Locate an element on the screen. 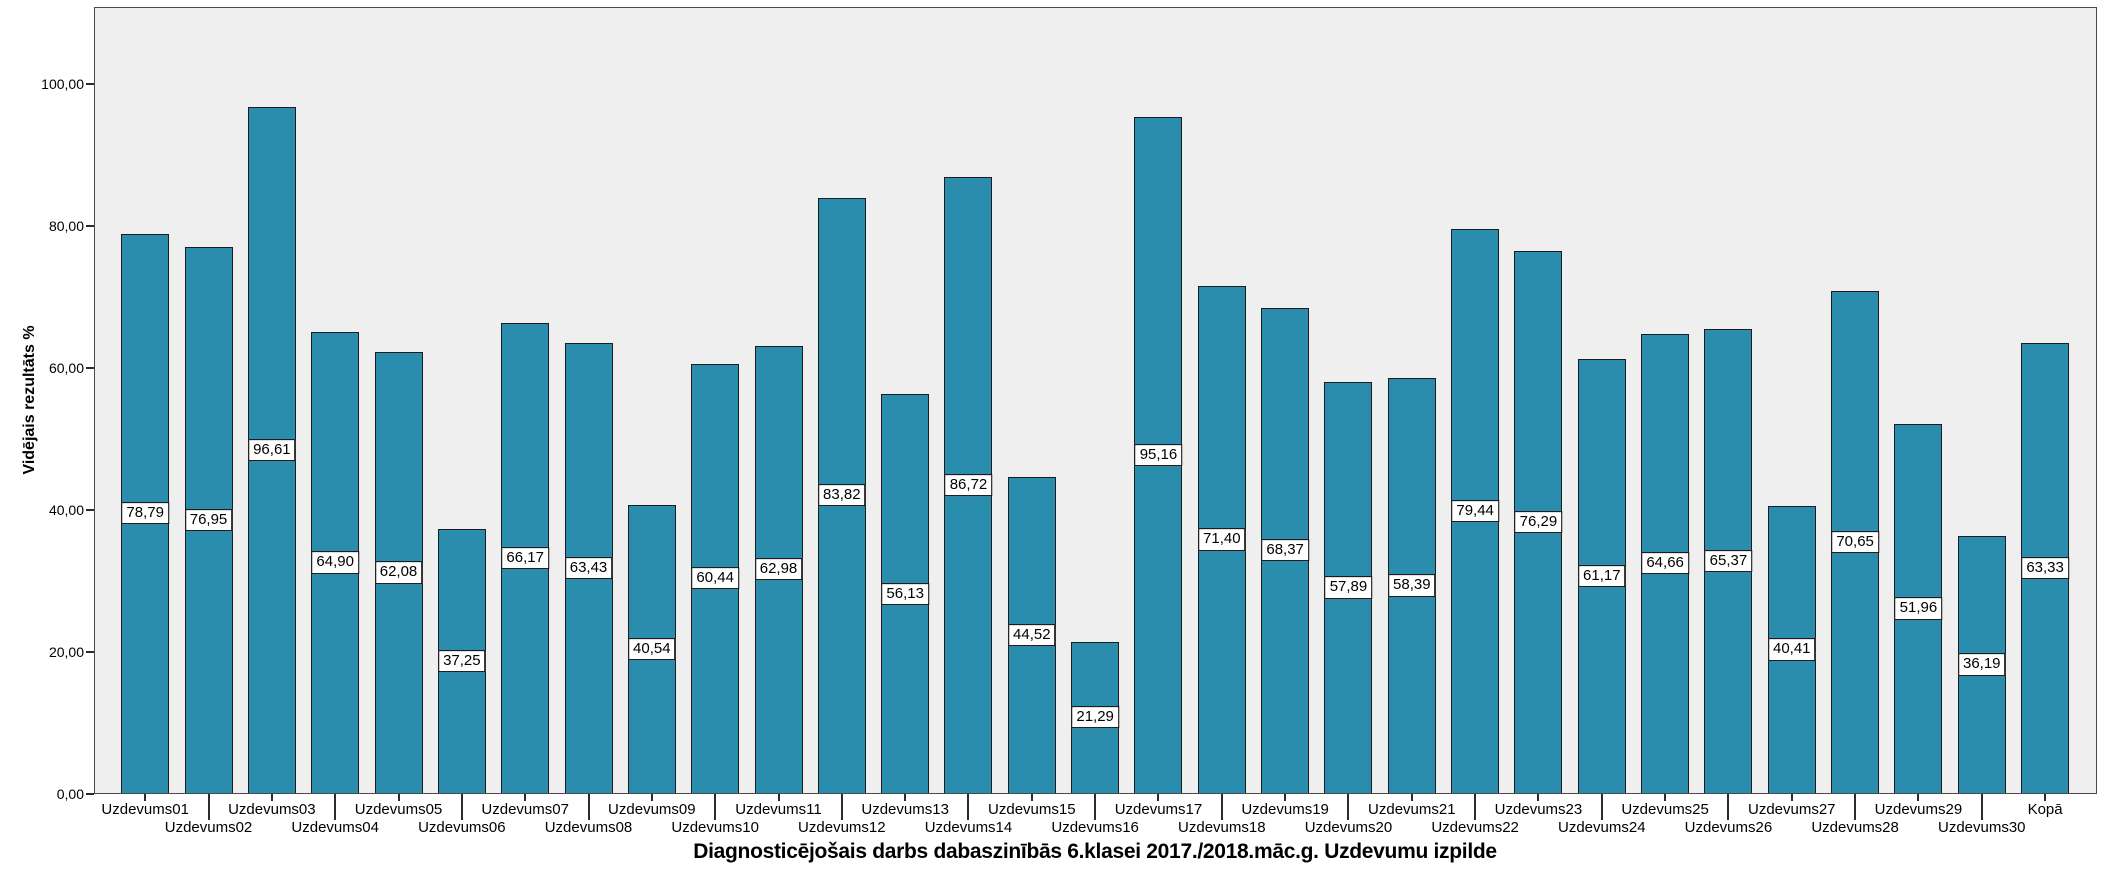 The width and height of the screenshot is (2118, 886). x-axis-label: Uzdevums27 is located at coordinates (1791, 809).